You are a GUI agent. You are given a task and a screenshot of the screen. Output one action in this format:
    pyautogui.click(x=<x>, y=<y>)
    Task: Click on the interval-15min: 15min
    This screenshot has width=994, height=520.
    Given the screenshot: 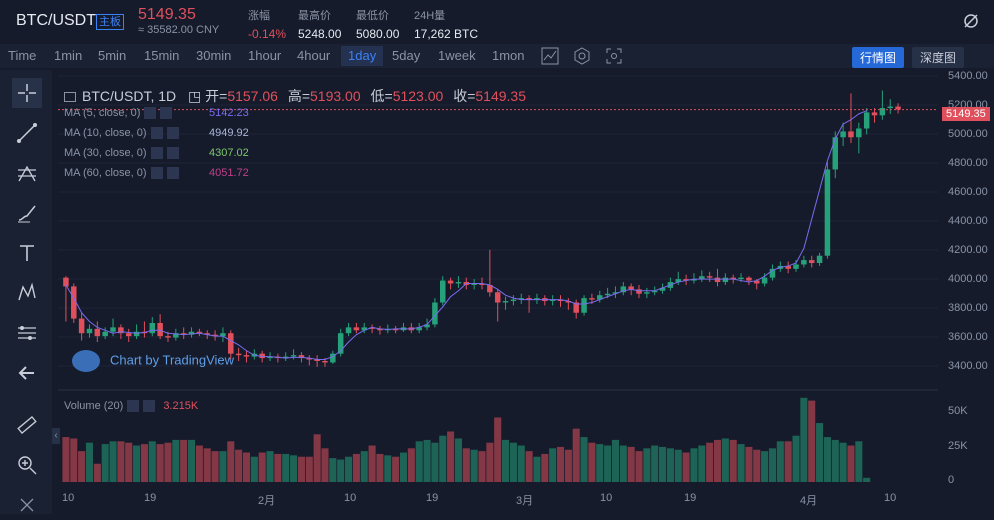 What is the action you would take?
    pyautogui.click(x=162, y=55)
    